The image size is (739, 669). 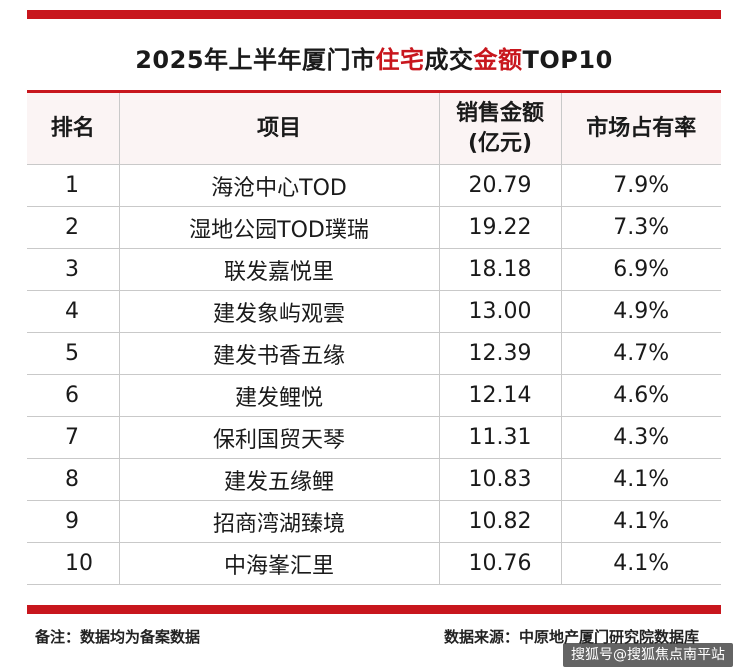 I want to click on table-row: 5 建发书香五缘 12.39 4.7%, so click(x=374, y=353).